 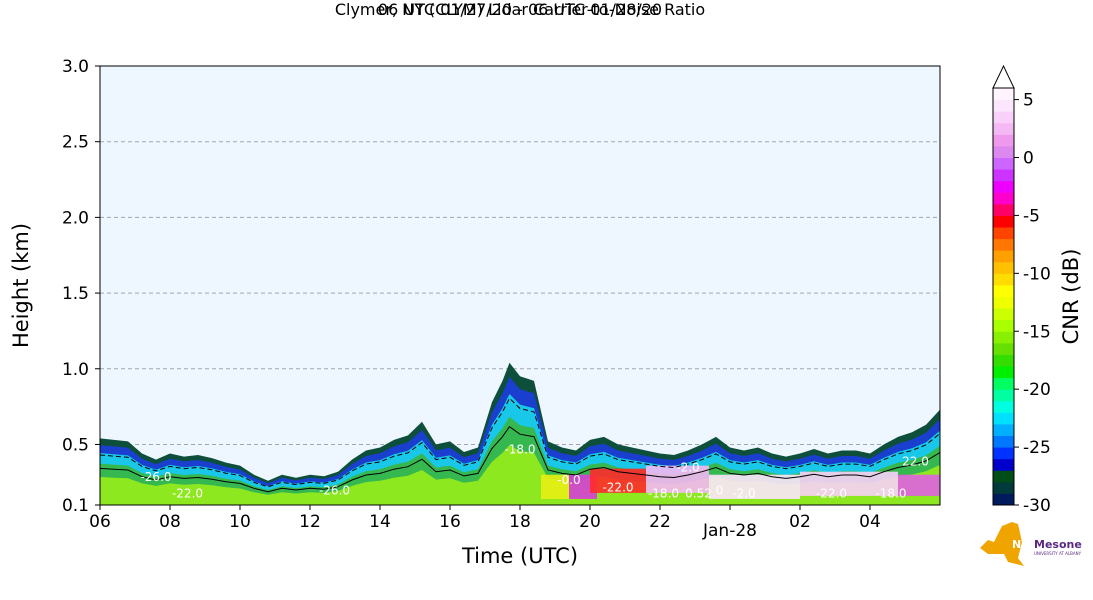 I want to click on logo-university-text: UNIVERSITY AT ALBANY, so click(x=1058, y=553).